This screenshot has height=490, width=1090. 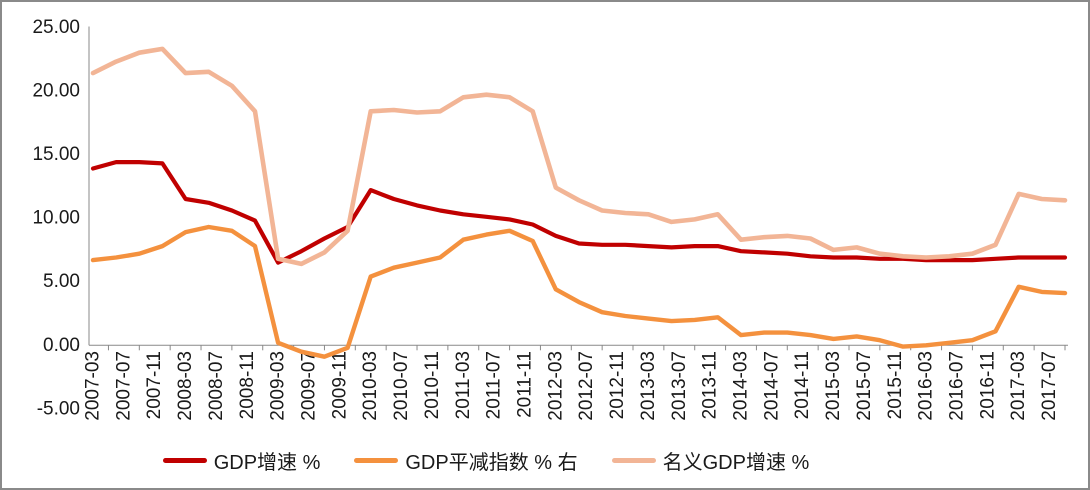 What do you see at coordinates (56, 218) in the screenshot?
I see `y-axis-label: 10.00` at bounding box center [56, 218].